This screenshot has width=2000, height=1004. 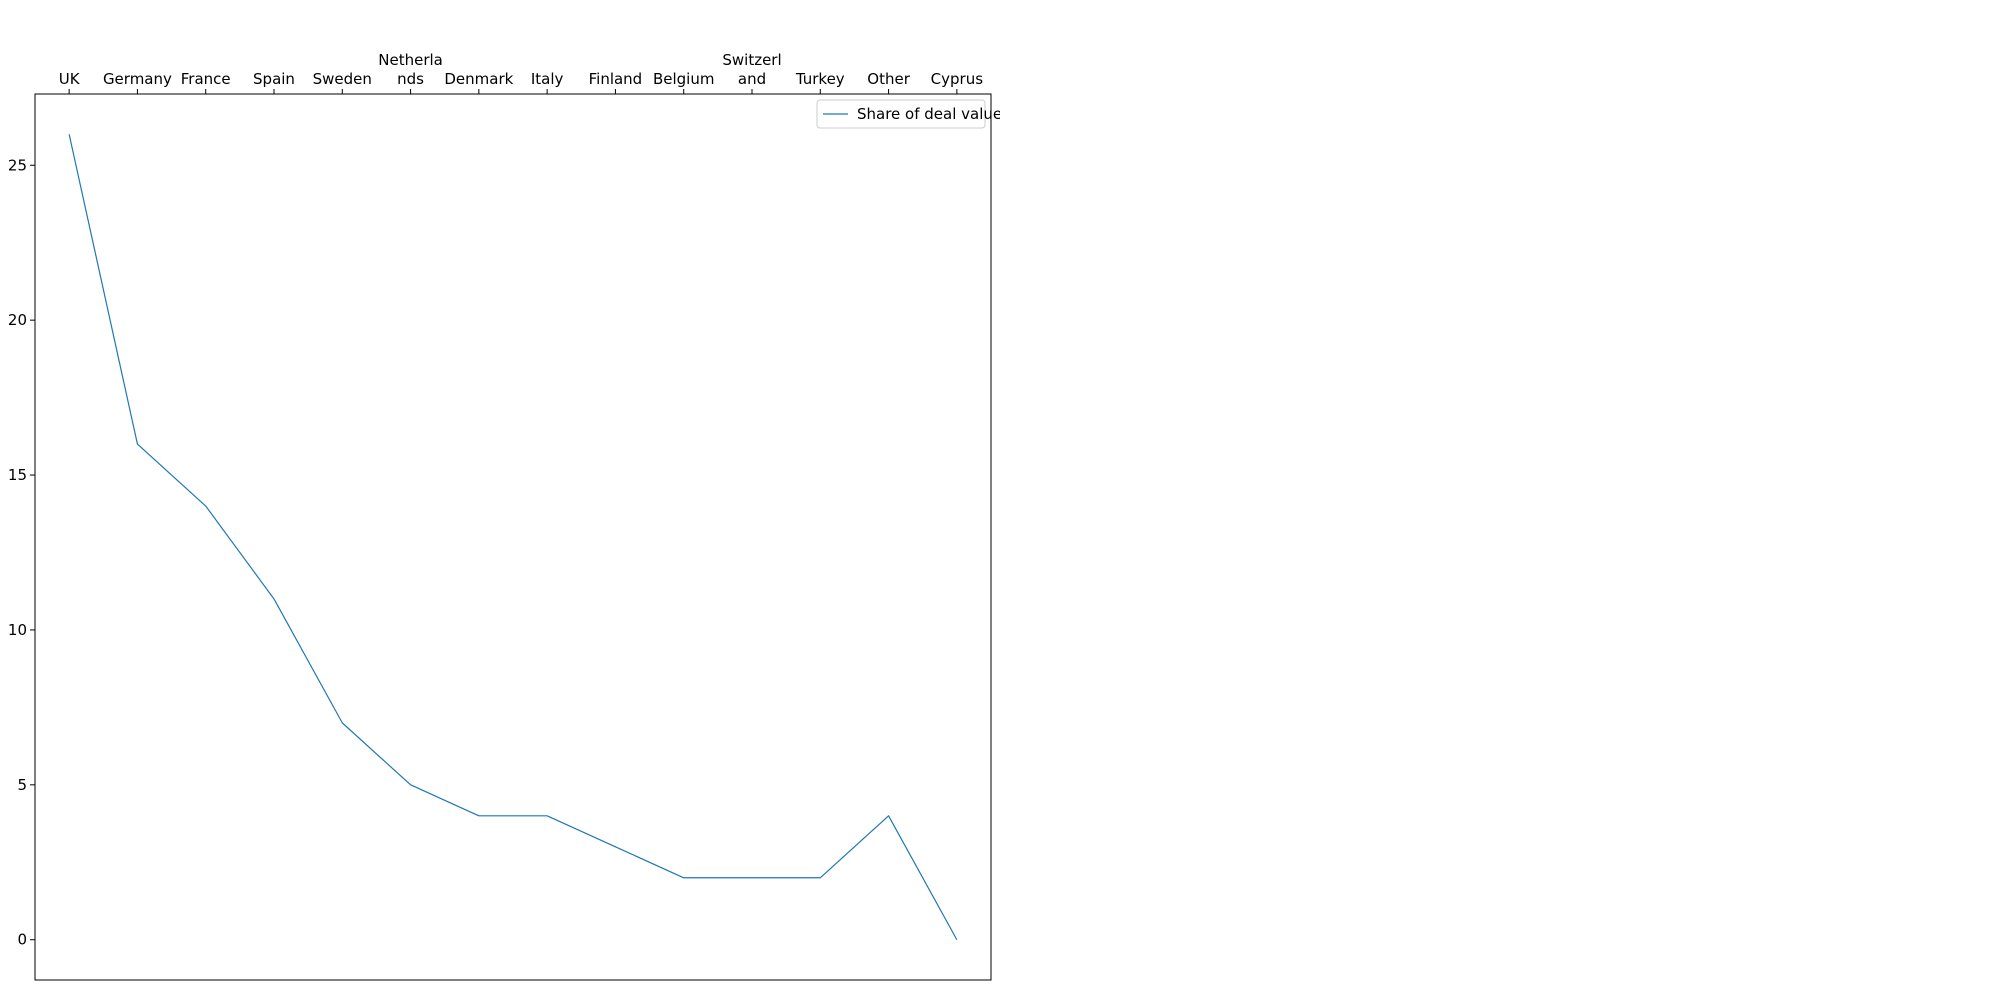 What do you see at coordinates (17, 475) in the screenshot?
I see `y-tick-label: 15` at bounding box center [17, 475].